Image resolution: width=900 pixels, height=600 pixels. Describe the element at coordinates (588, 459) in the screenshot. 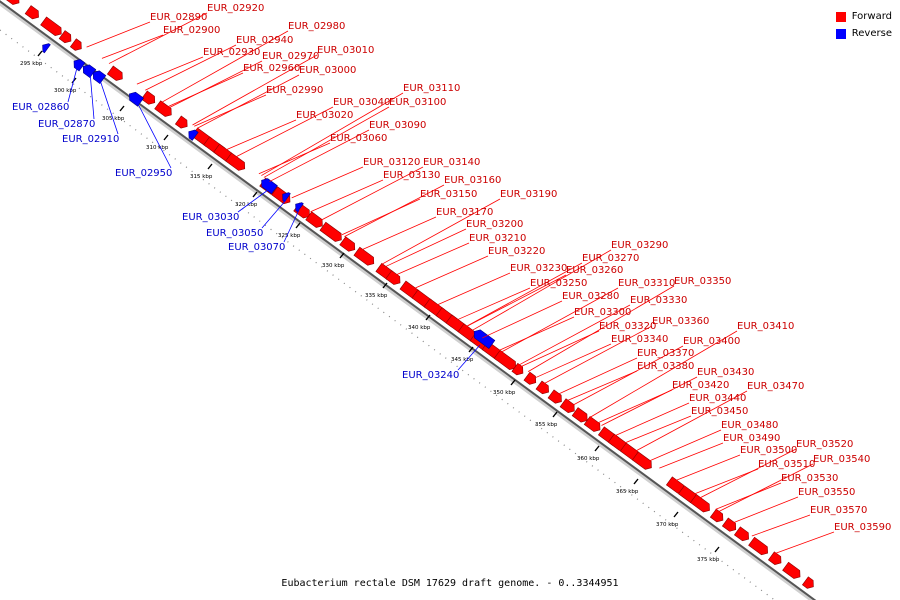

I see `tick-label: 360 kbp` at that location.